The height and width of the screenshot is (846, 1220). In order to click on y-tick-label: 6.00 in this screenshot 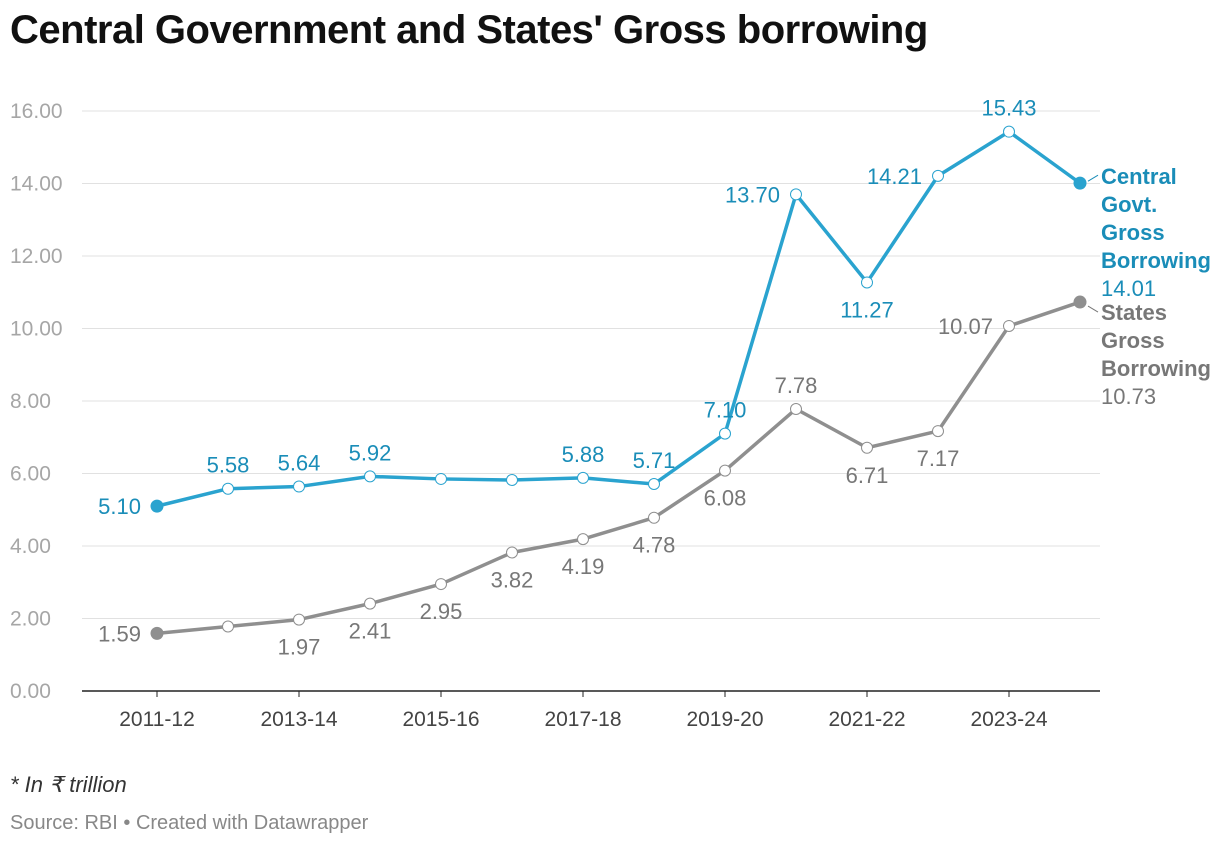, I will do `click(30, 474)`.